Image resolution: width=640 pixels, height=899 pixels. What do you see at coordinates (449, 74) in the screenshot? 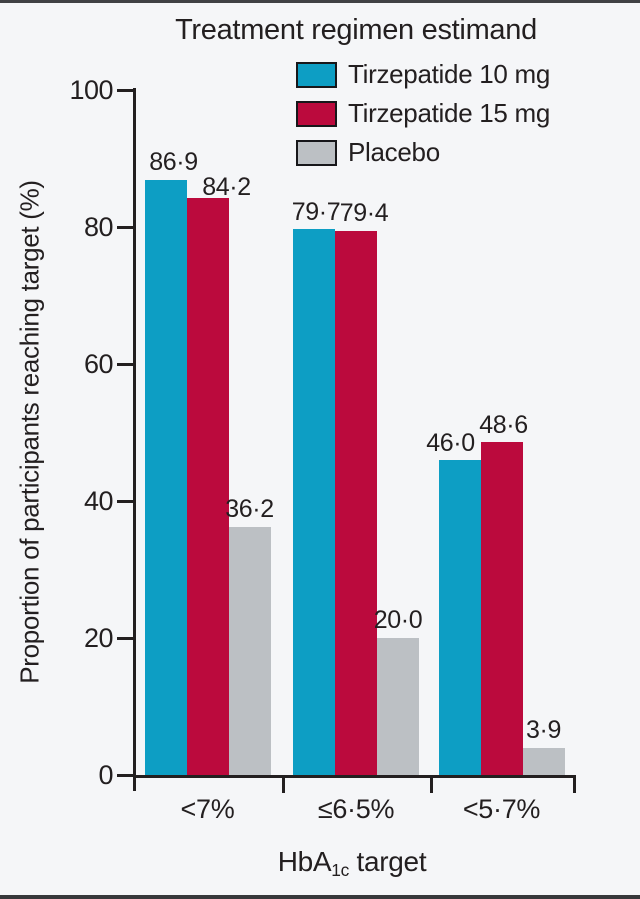
I see `legend-label: Tirzepatide 10 mg` at bounding box center [449, 74].